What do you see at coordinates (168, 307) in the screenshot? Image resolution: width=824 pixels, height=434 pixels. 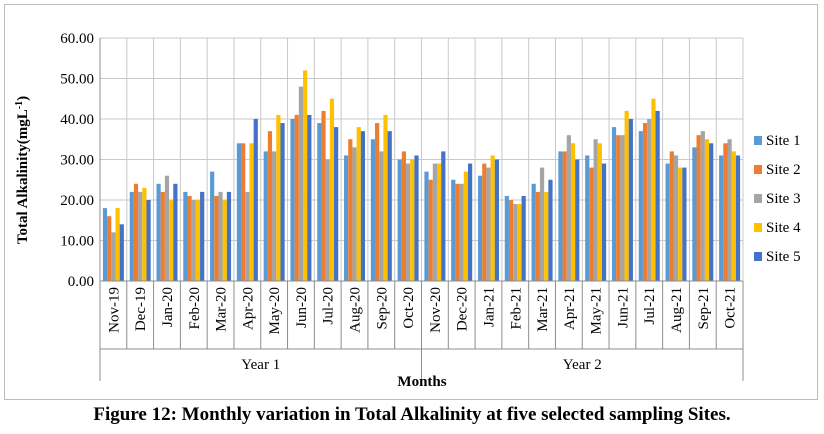 I see `x-tick-label: Jan-20` at bounding box center [168, 307].